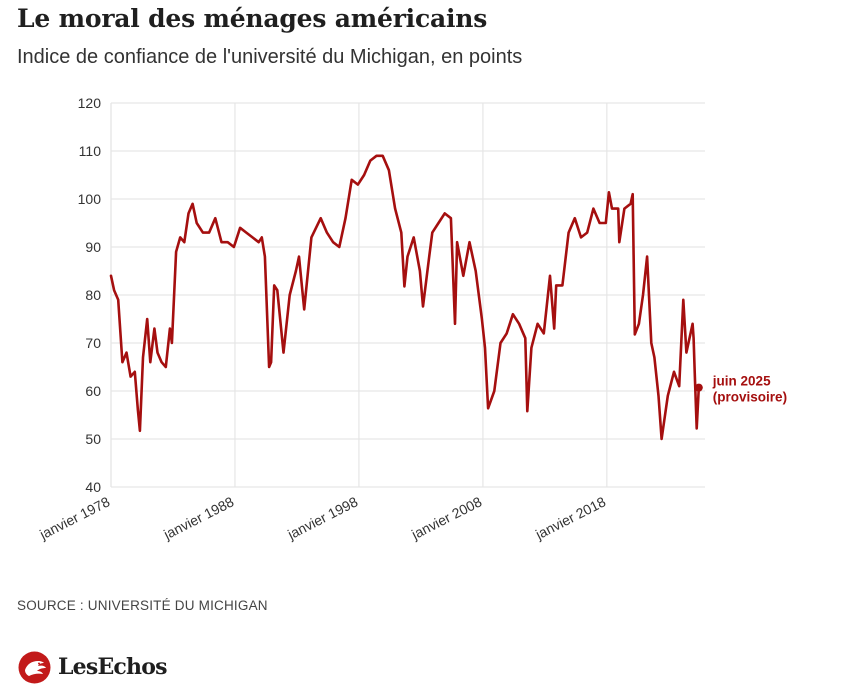 The image size is (853, 691). I want to click on x-tick-label: janvier 2018, so click(570, 517).